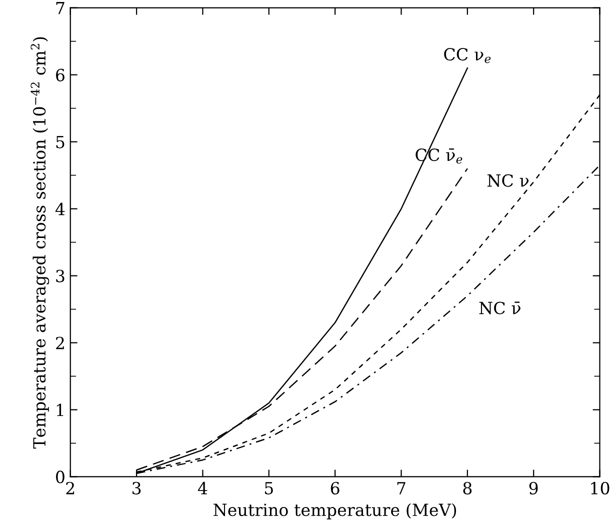 The width and height of the screenshot is (612, 521). What do you see at coordinates (335, 488) in the screenshot?
I see `x-tick-label: 6` at bounding box center [335, 488].